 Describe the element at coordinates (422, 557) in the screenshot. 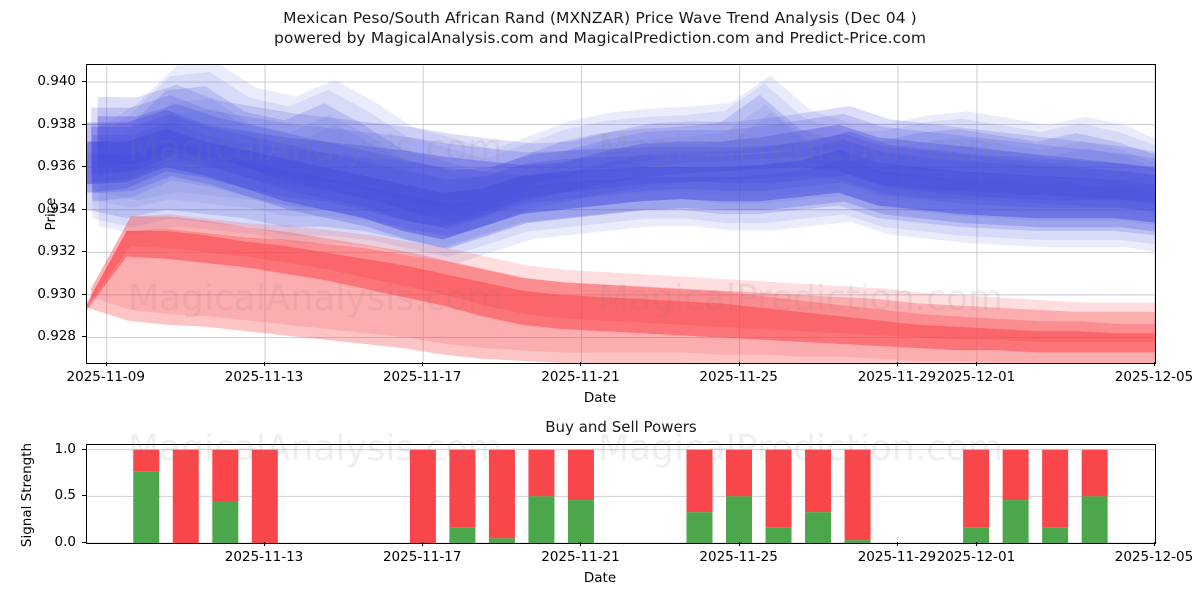

I see `signal-x-tick-label: 2025-11-17` at that location.